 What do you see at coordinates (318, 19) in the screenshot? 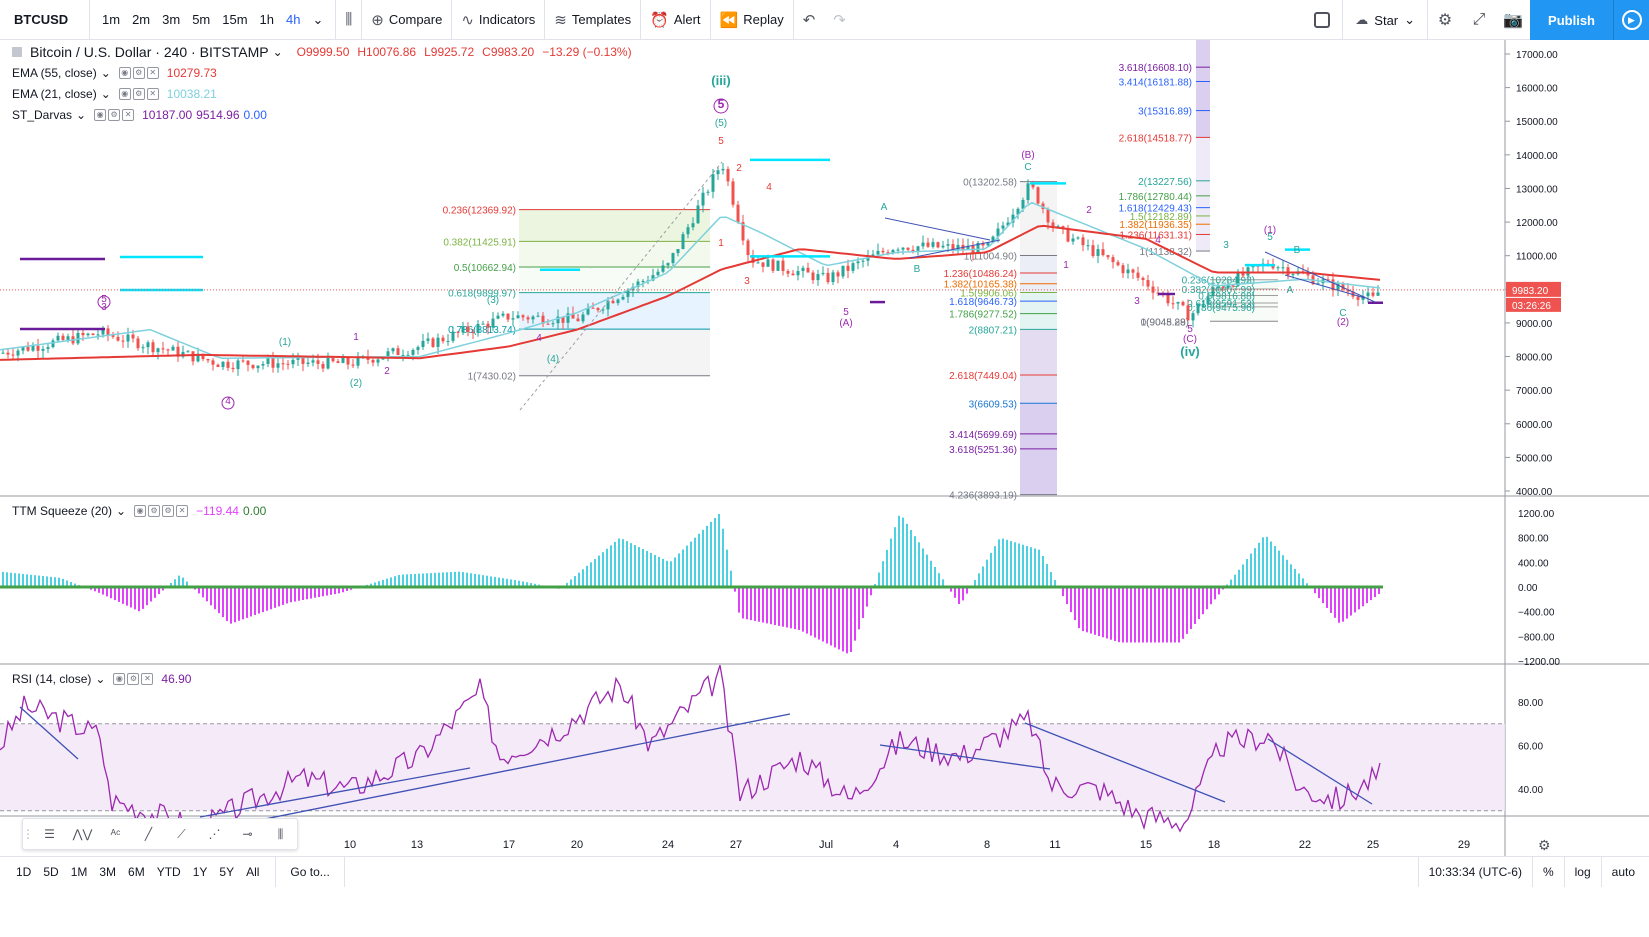
I see `interval-dropdown-icon: ⌄` at bounding box center [318, 19].